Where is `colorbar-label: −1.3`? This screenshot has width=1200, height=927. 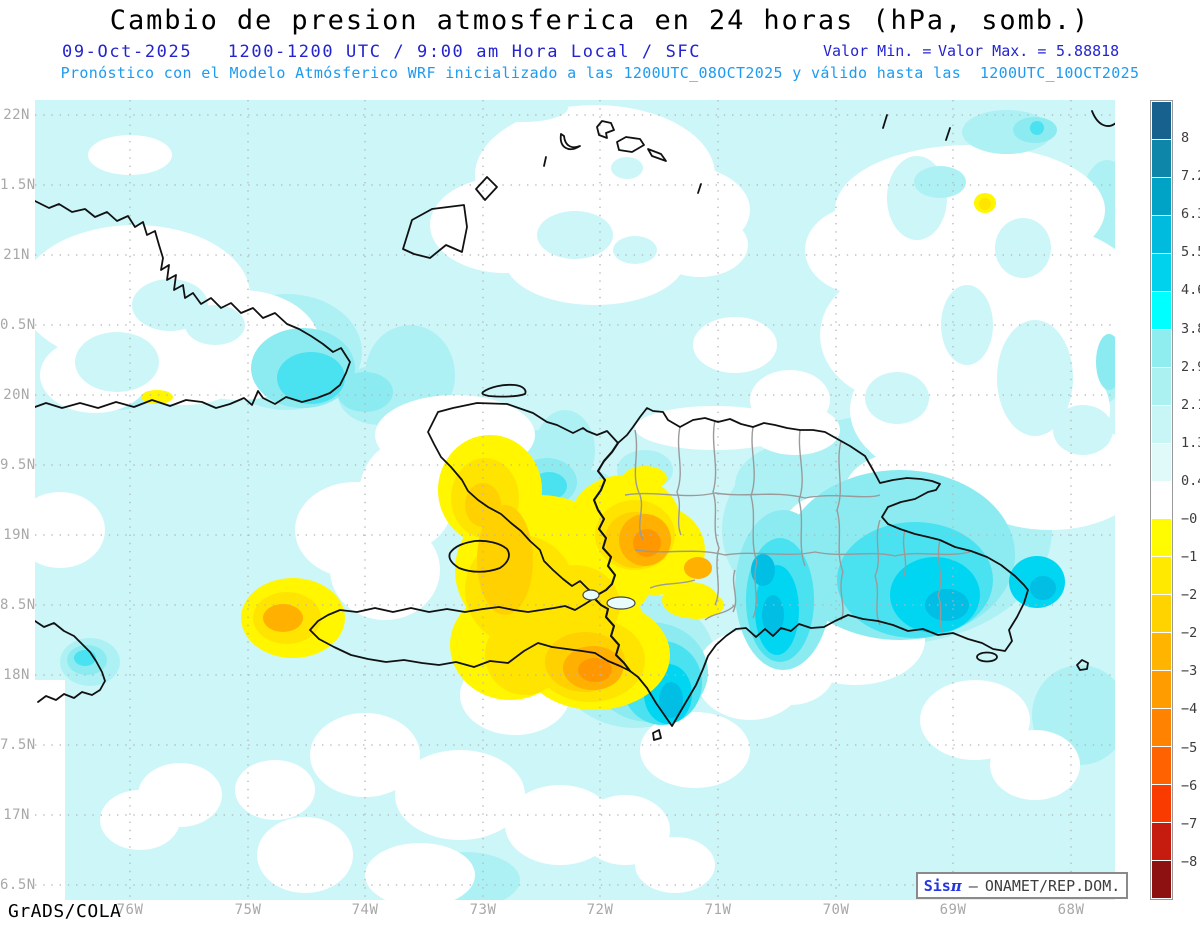
colorbar-label: −1.3 is located at coordinates (1190, 557).